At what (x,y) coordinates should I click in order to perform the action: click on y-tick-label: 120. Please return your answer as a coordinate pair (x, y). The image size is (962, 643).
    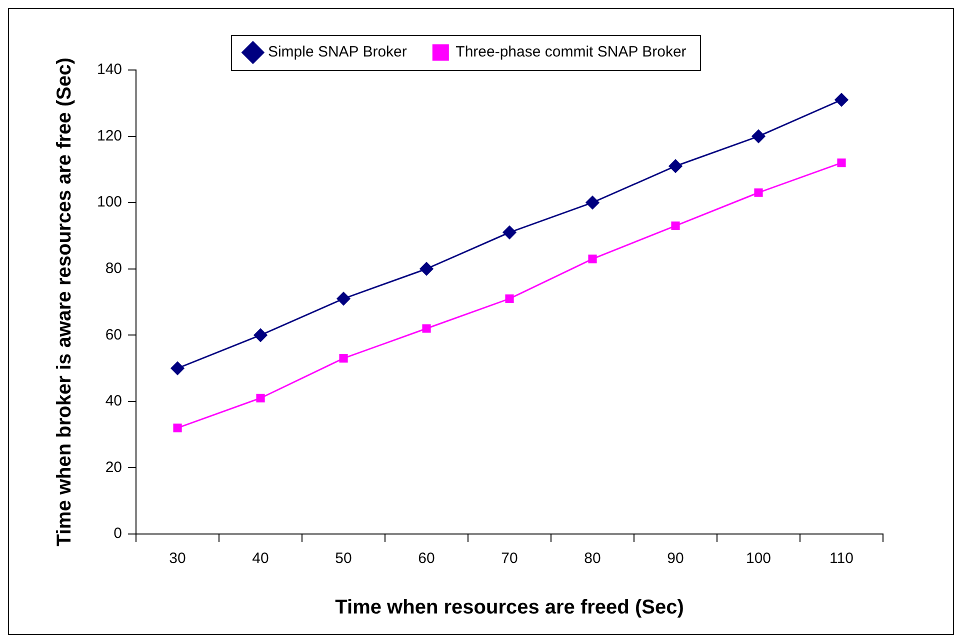
    Looking at the image, I should click on (109, 135).